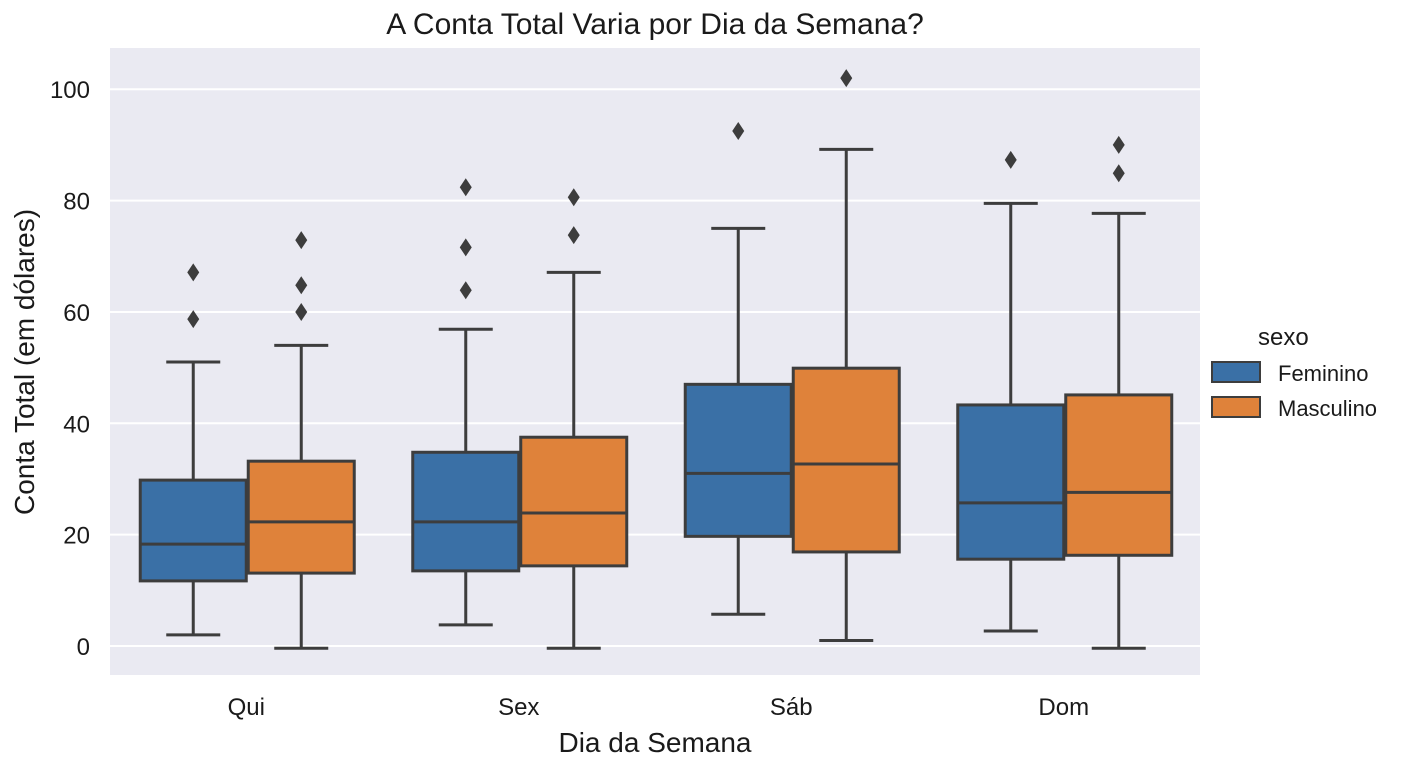 Image resolution: width=1408 pixels, height=768 pixels. Describe the element at coordinates (466, 402) in the screenshot. I see `box-feminino-sex` at that location.